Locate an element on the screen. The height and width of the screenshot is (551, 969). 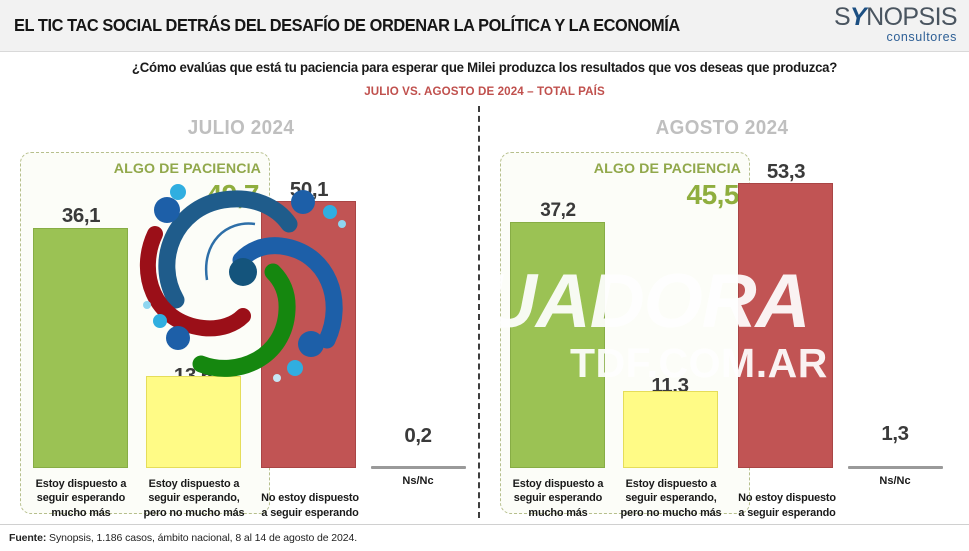
bar-category-julio-2-line2: a seguir esperando is located at coordinates (310, 512).